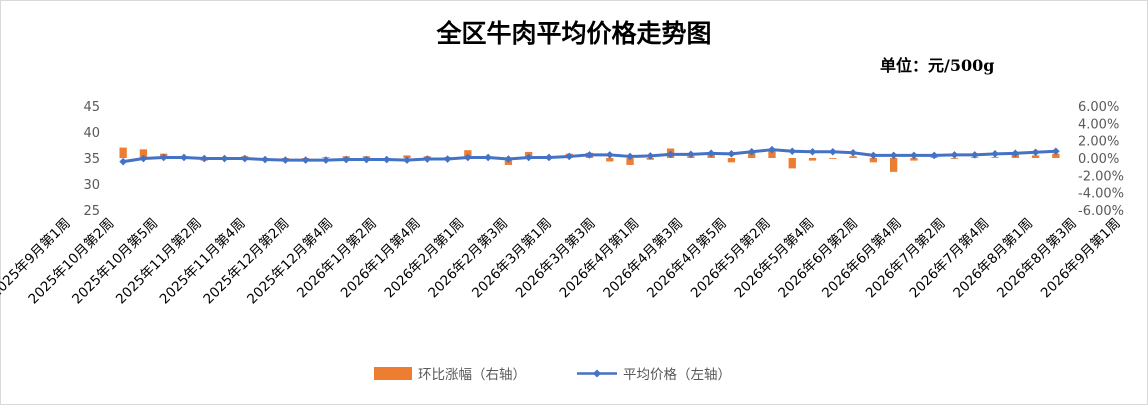  What do you see at coordinates (424, 258) in the screenshot?
I see `x-tick-label: 2026年2月第1周` at bounding box center [424, 258].